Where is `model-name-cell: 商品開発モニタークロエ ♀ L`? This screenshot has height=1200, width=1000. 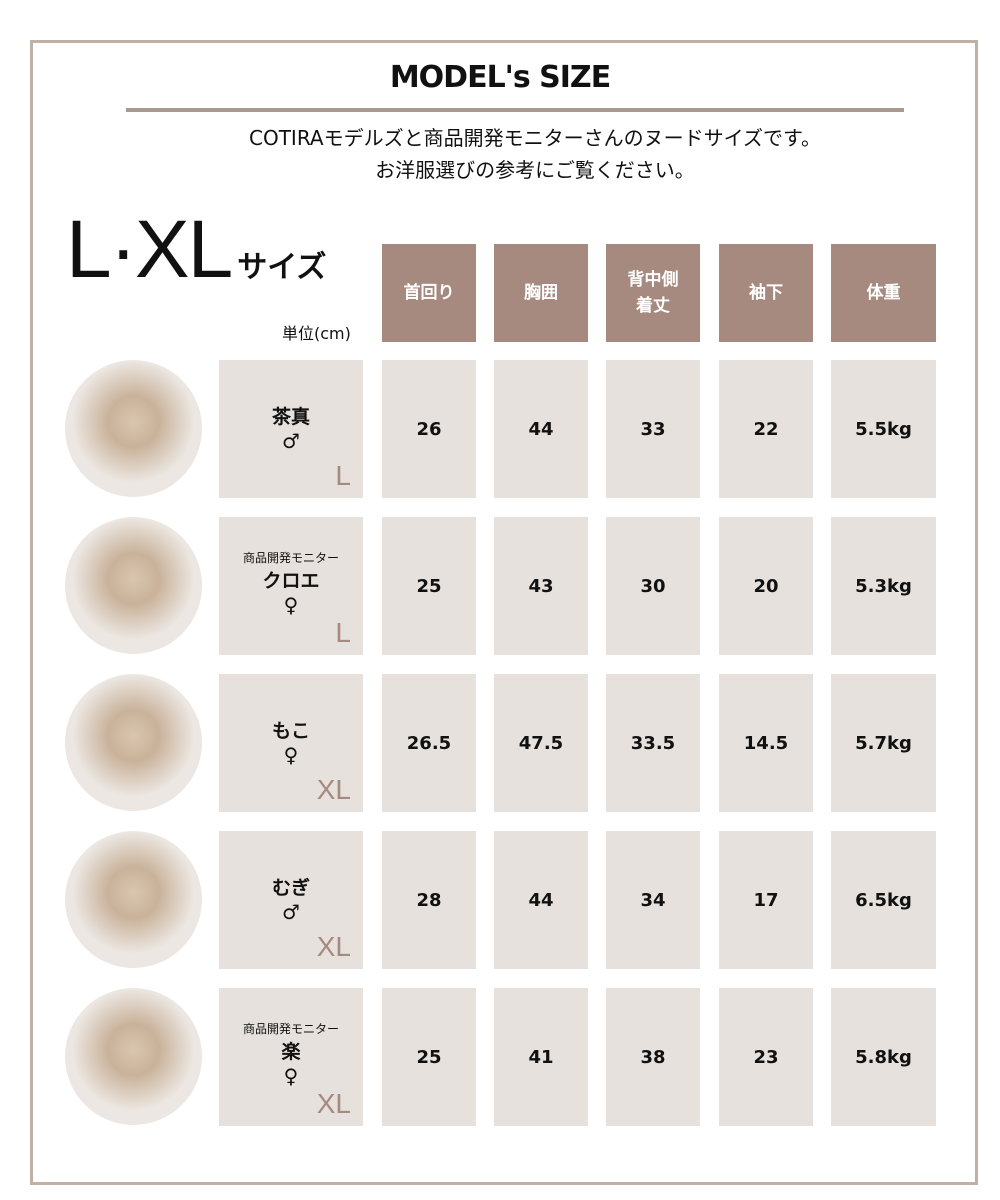
model-name-cell: 商品開発モニタークロエ ♀ L is located at coordinates (291, 586).